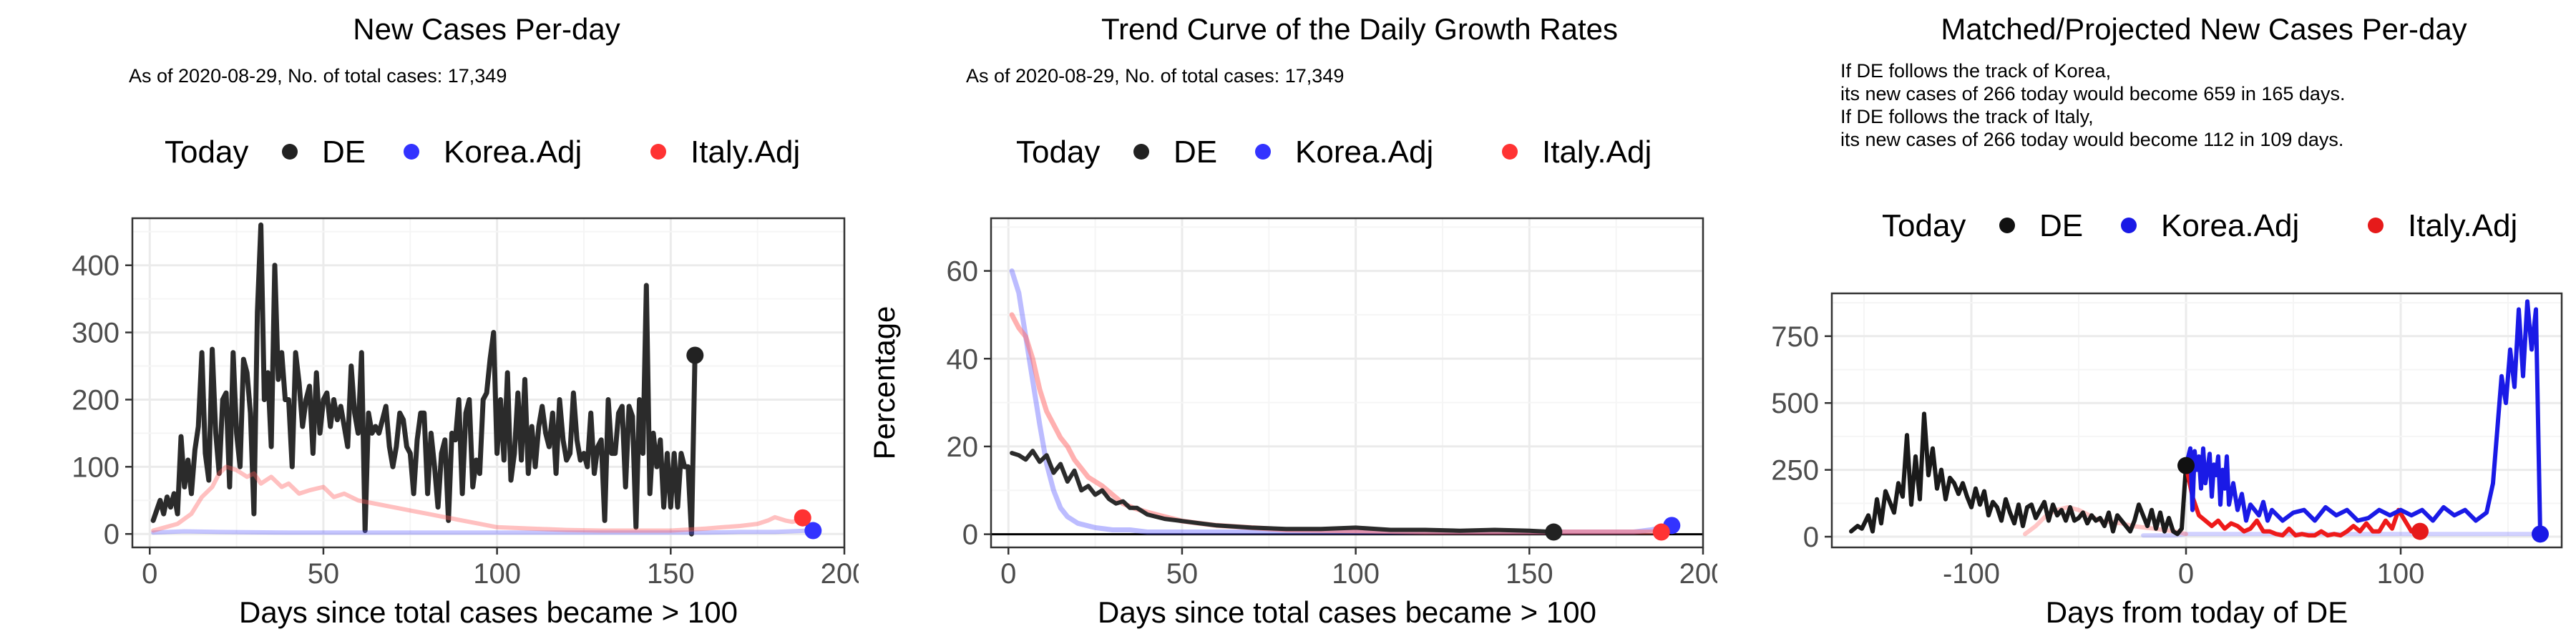 This screenshot has height=644, width=2576. Describe the element at coordinates (1795, 471) in the screenshot. I see `y-tick-label: 250` at that location.